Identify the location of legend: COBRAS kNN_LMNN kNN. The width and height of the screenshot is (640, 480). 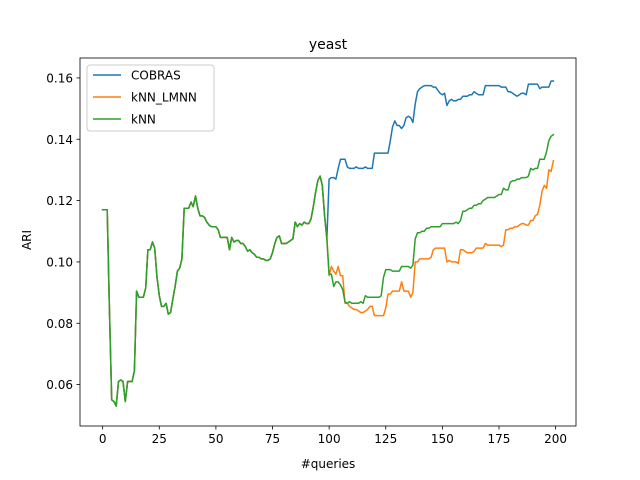
(150, 98).